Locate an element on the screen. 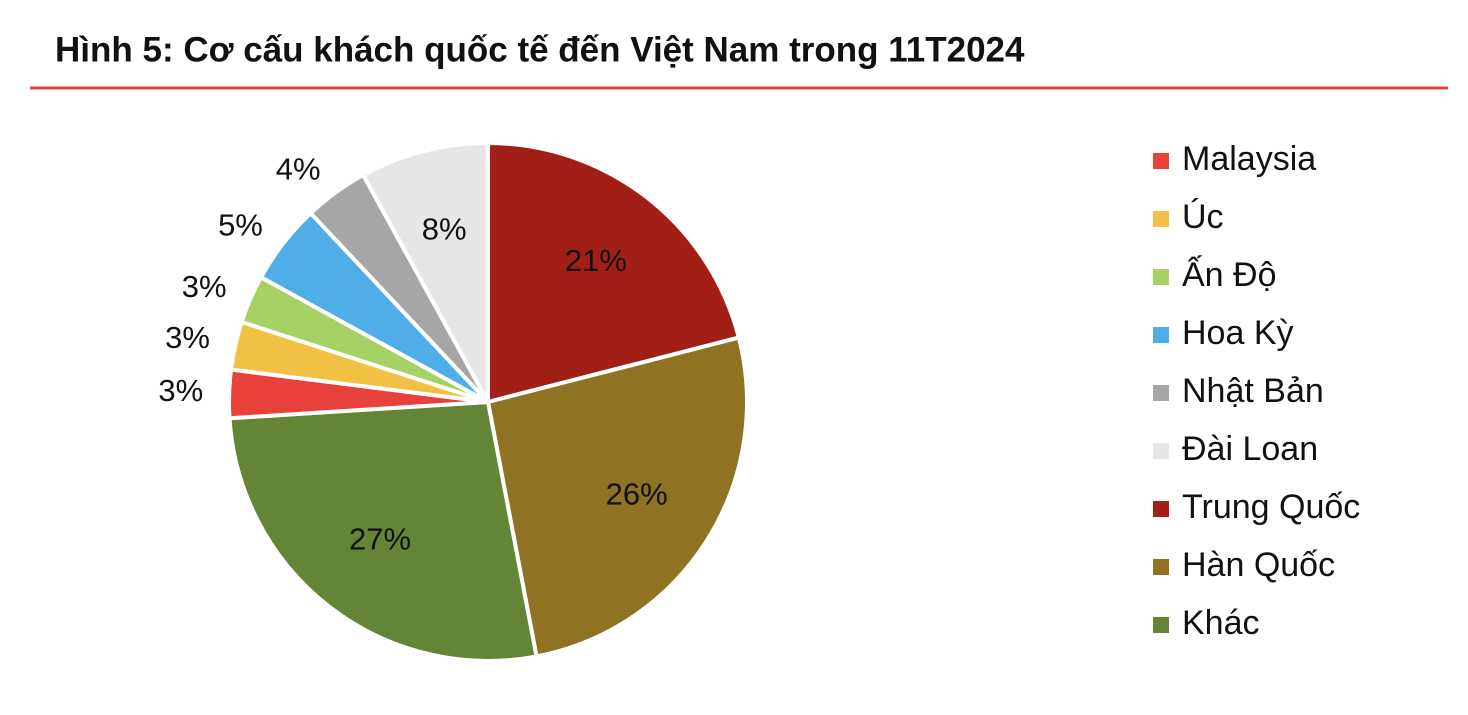 Image resolution: width=1468 pixels, height=715 pixels. legend-label: Ấn Độ is located at coordinates (1229, 275).